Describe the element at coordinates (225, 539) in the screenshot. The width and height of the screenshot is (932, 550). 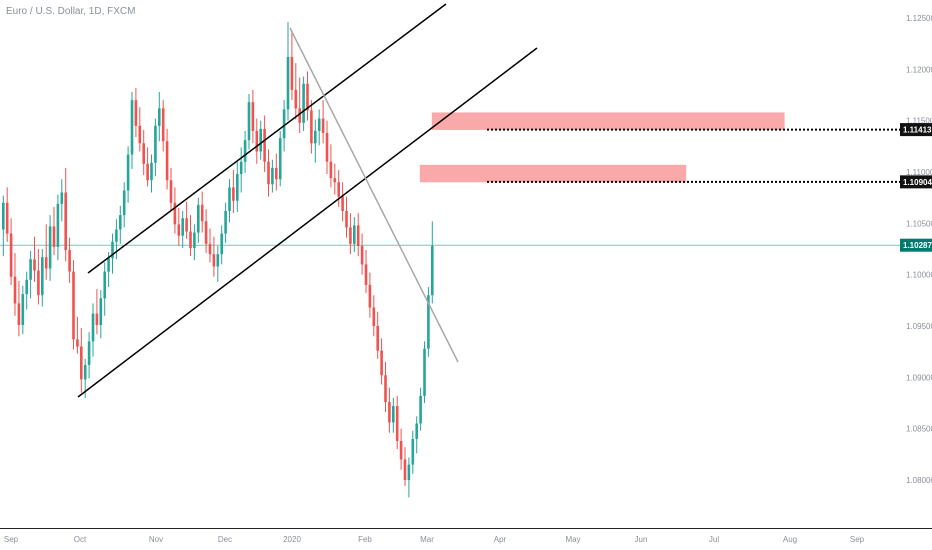
I see `x-tick-label: Dec` at that location.